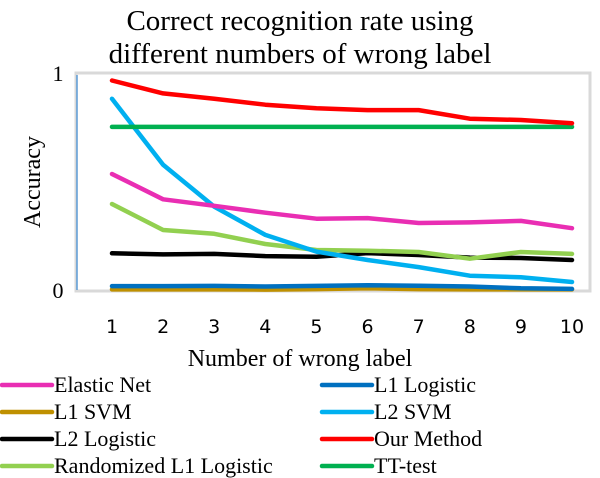 Image resolution: width=600 pixels, height=478 pixels. I want to click on legend-label: Randomized L1 Logistic, so click(163, 465).